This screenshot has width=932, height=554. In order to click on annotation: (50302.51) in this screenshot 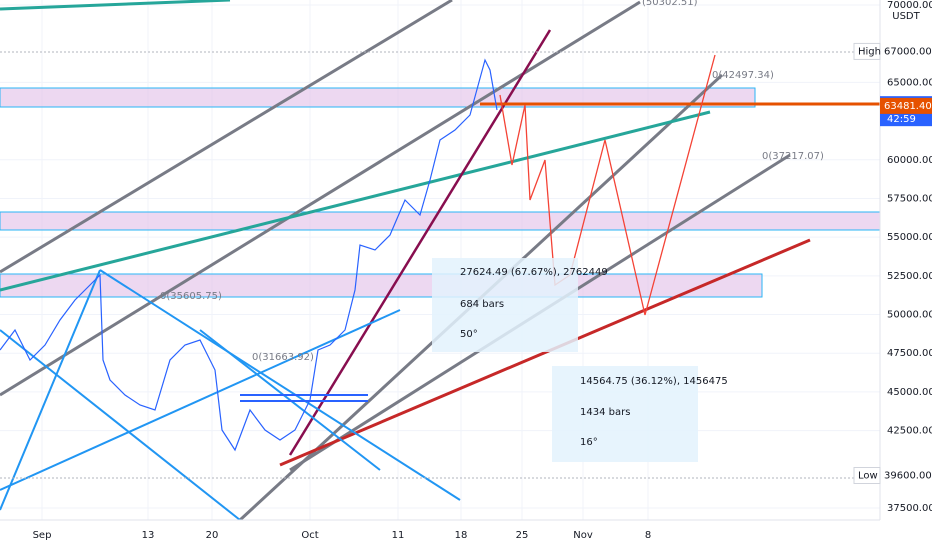, I will do `click(670, 4)`.